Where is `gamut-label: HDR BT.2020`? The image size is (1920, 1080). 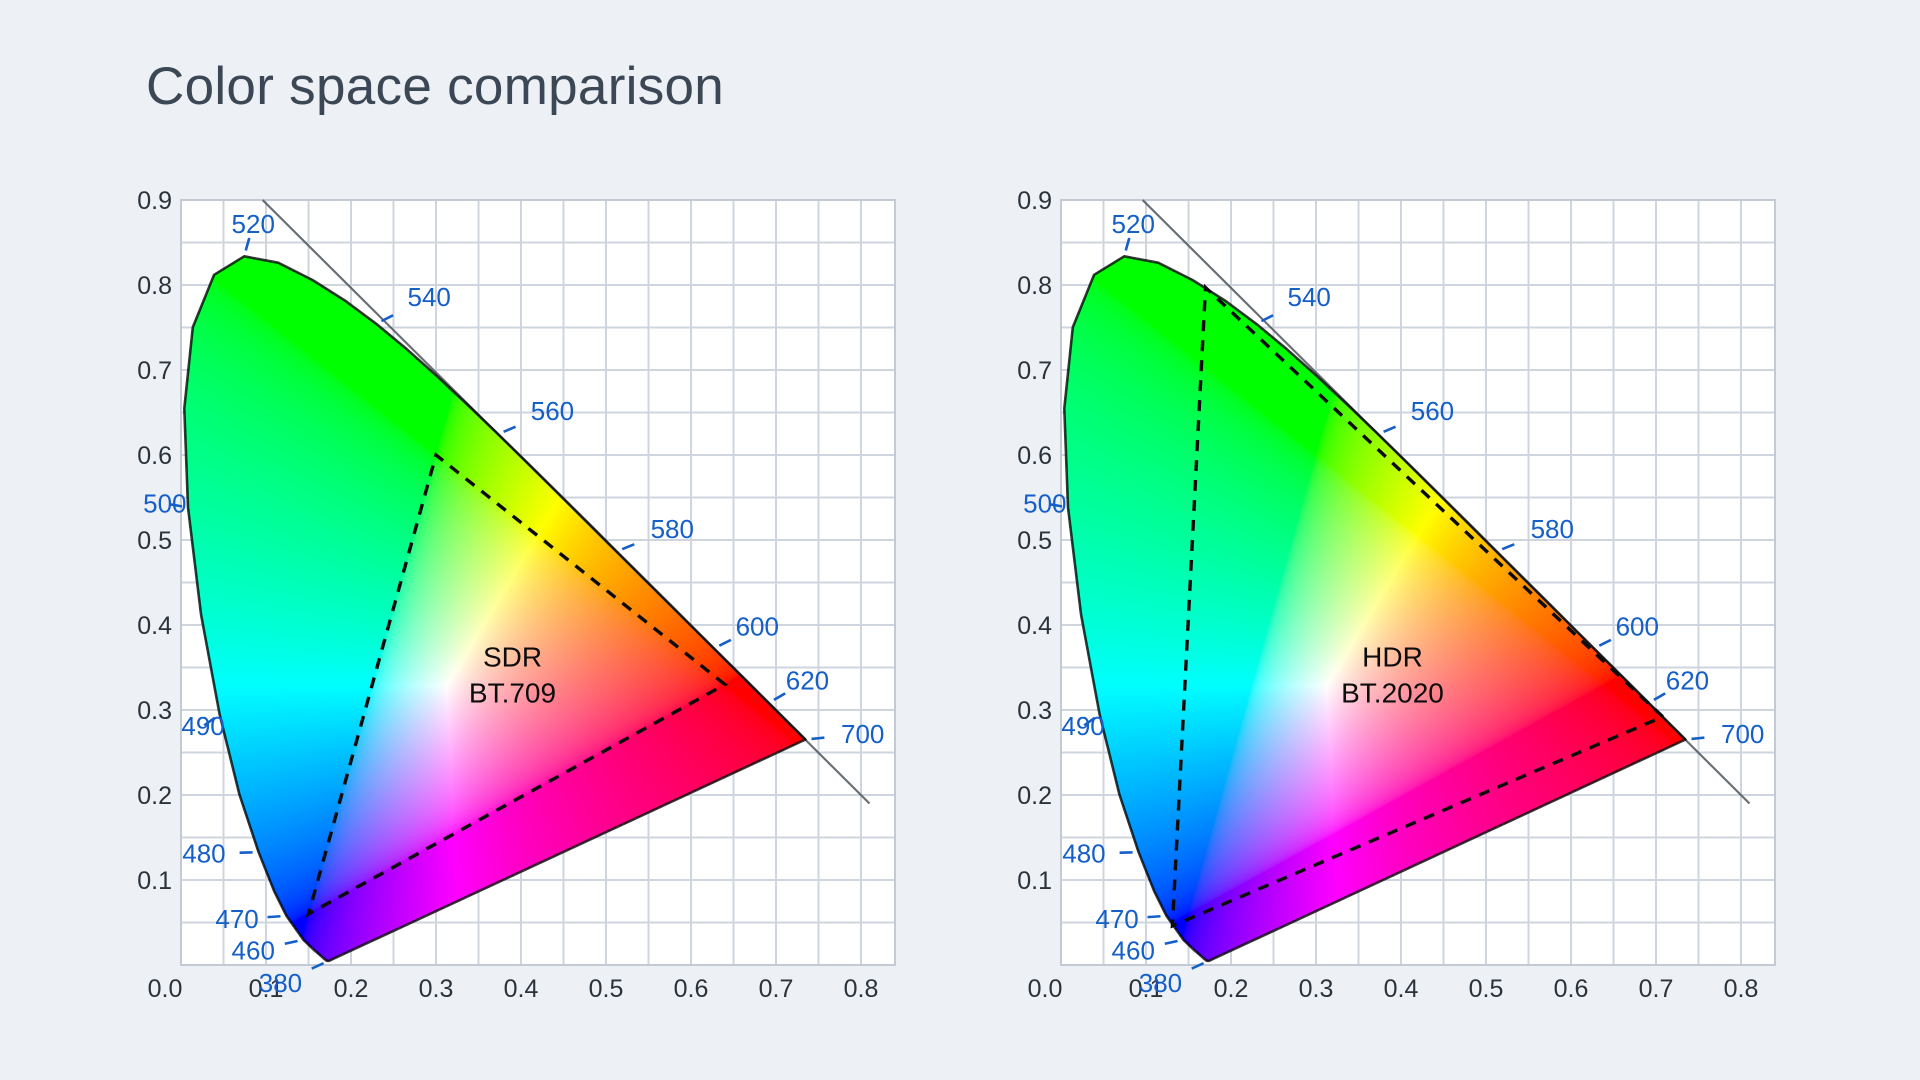 gamut-label: HDR BT.2020 is located at coordinates (1392, 674).